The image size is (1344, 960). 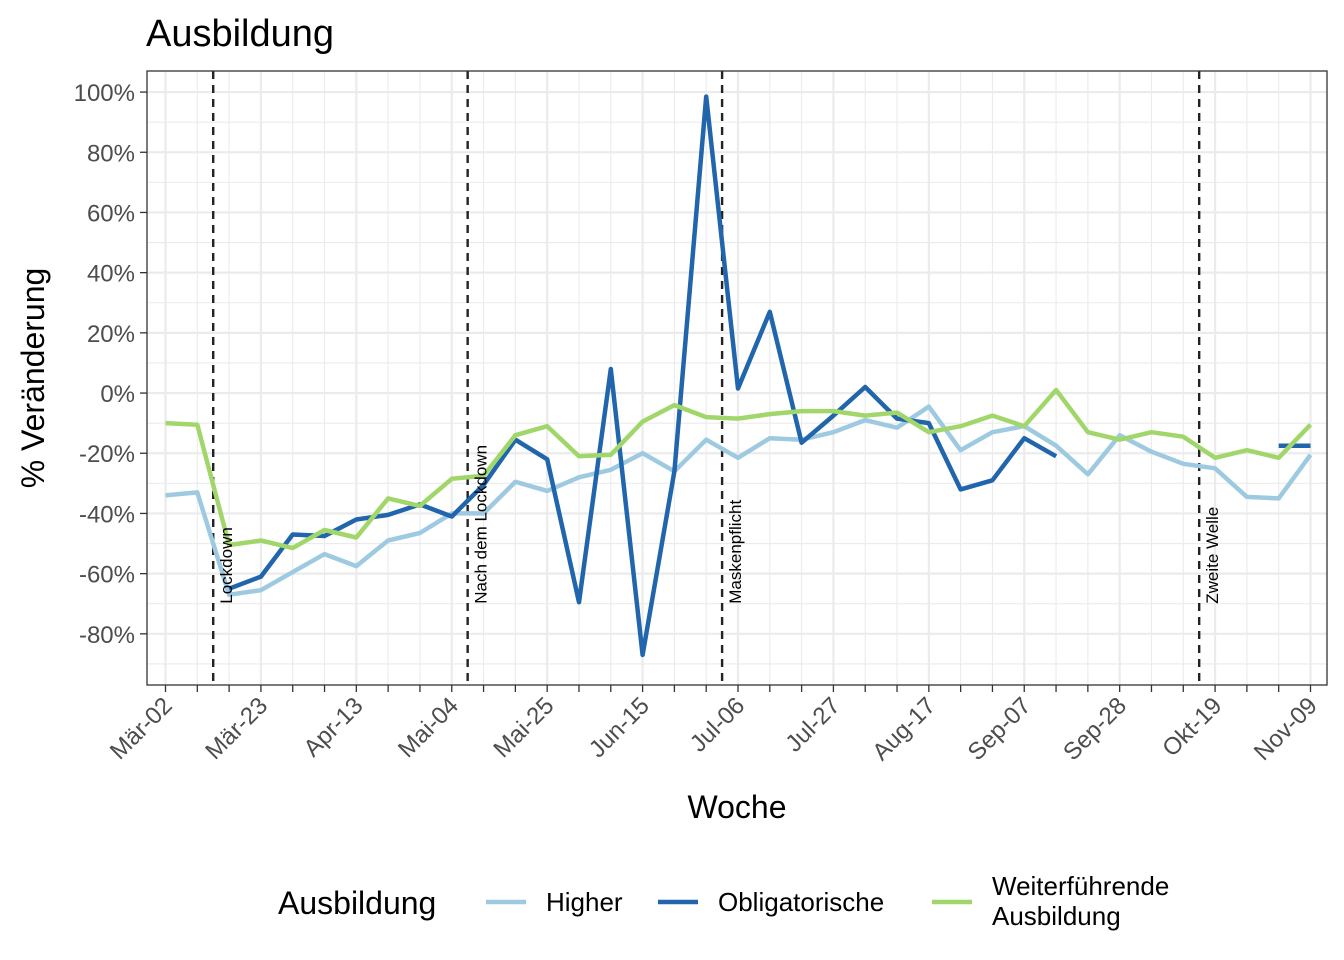 What do you see at coordinates (107, 635) in the screenshot?
I see `y-tick-label: -80%` at bounding box center [107, 635].